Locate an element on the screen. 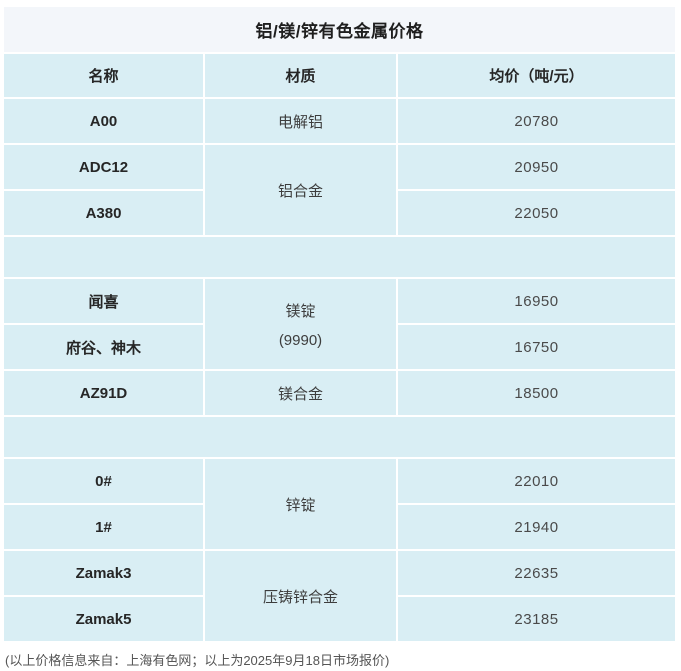 This screenshot has width=681, height=671. price-cell: 16950 is located at coordinates (537, 301).